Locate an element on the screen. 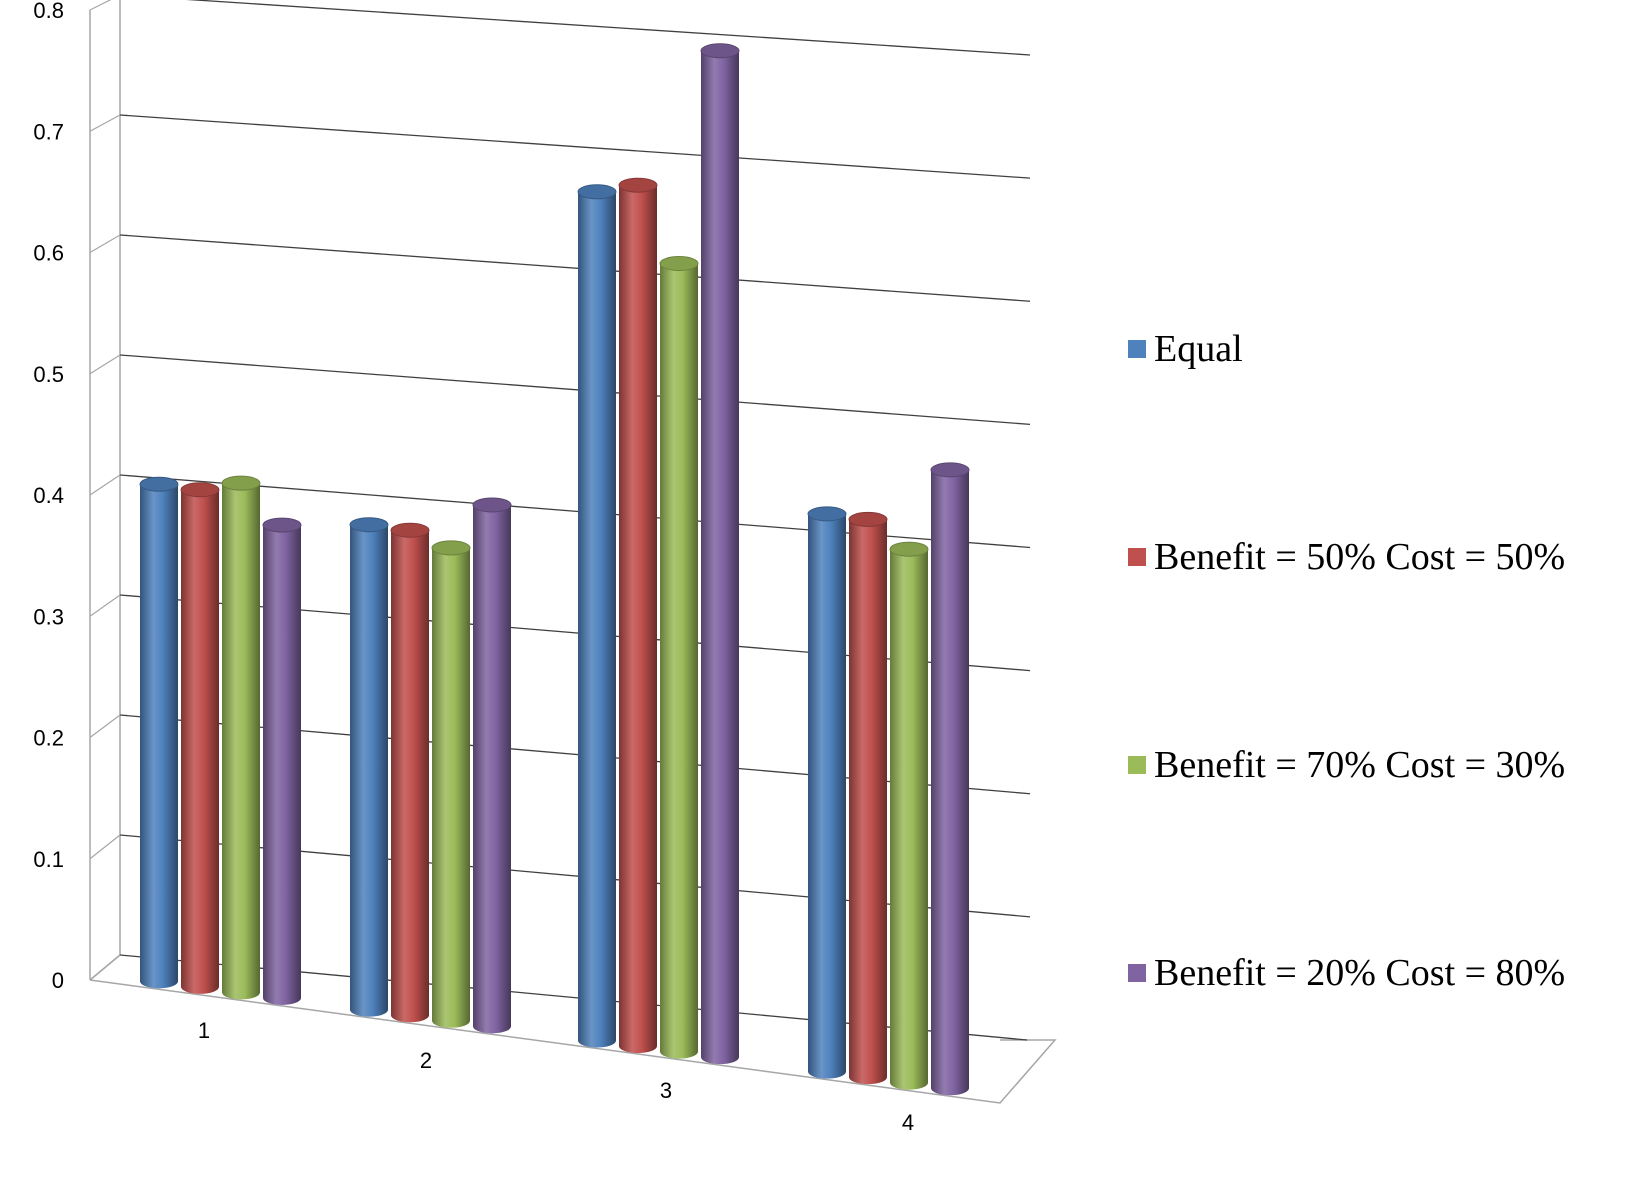  y-tick-label: 0.7 is located at coordinates (48, 131).